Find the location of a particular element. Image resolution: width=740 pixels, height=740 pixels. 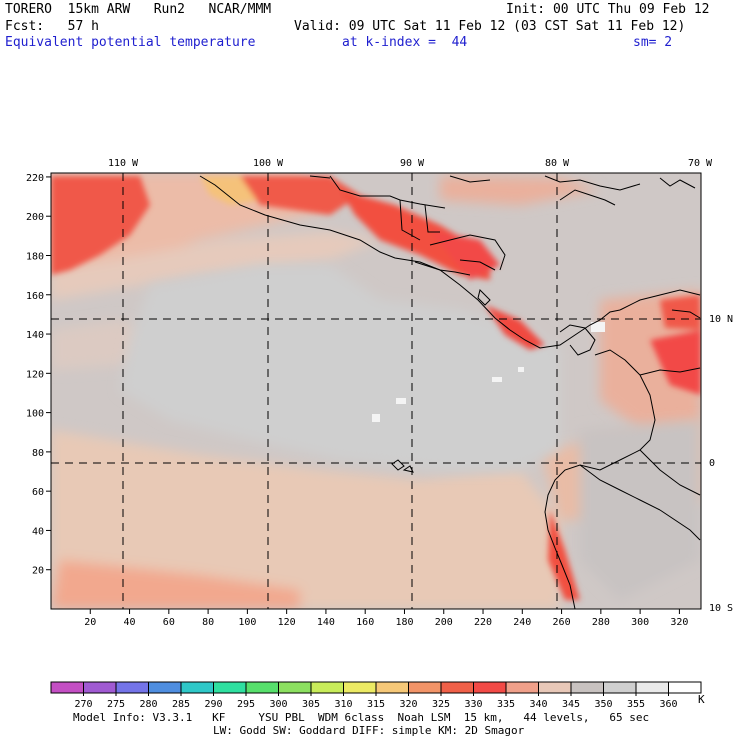

x-tick-label: 260 is located at coordinates (562, 622).